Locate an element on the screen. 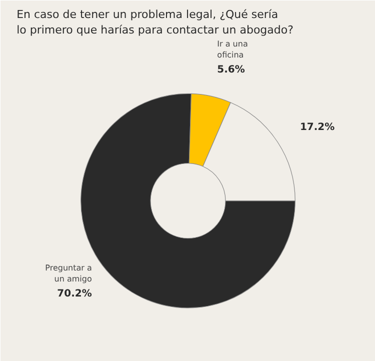 The image size is (375, 361). data-label: 17.2% is located at coordinates (317, 127).